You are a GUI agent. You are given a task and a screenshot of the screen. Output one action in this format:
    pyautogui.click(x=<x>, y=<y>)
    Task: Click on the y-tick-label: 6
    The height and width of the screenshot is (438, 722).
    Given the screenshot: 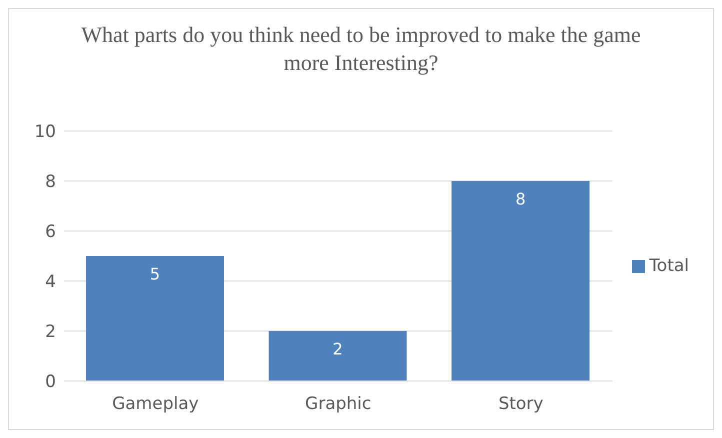 What is the action you would take?
    pyautogui.click(x=50, y=232)
    